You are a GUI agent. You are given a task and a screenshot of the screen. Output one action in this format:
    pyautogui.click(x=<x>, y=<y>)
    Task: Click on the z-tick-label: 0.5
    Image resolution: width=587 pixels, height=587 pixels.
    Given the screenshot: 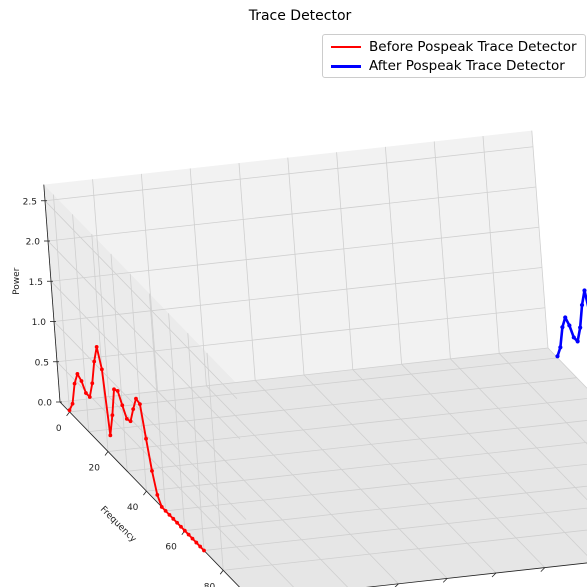 What is the action you would take?
    pyautogui.click(x=42, y=363)
    